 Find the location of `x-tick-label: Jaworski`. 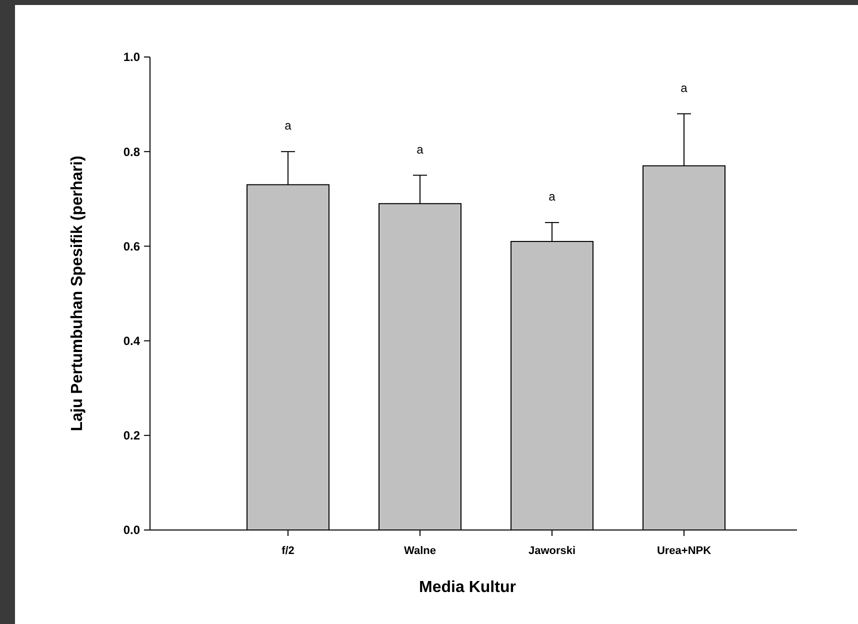

x-tick-label: Jaworski is located at coordinates (552, 551).